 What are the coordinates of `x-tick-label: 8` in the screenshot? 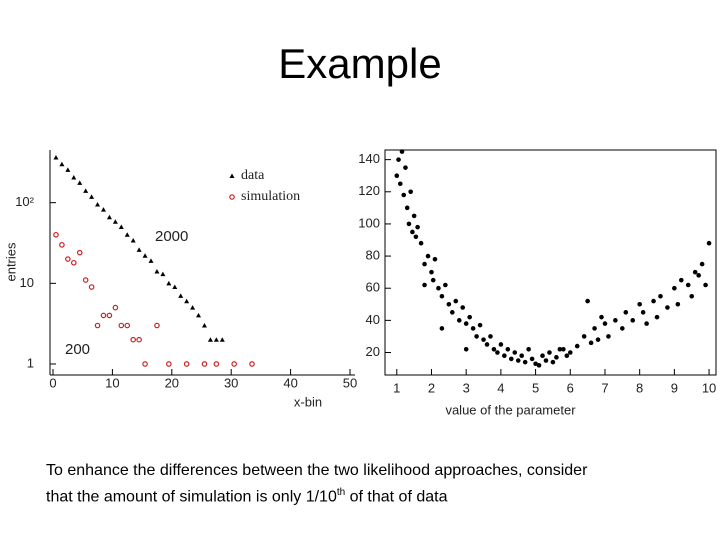 It's located at (639, 387).